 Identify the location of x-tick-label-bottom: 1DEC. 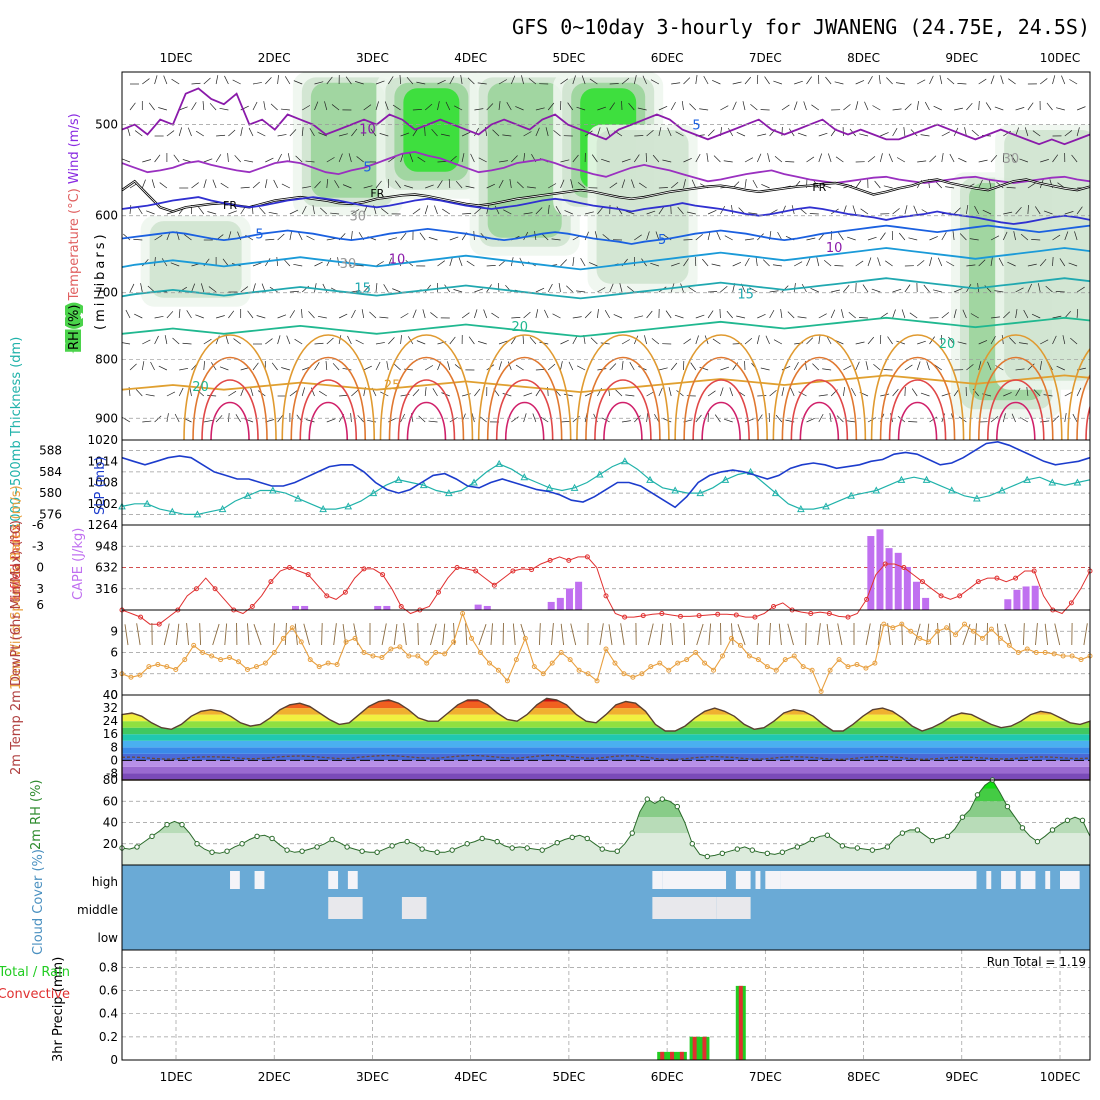
(176, 1077).